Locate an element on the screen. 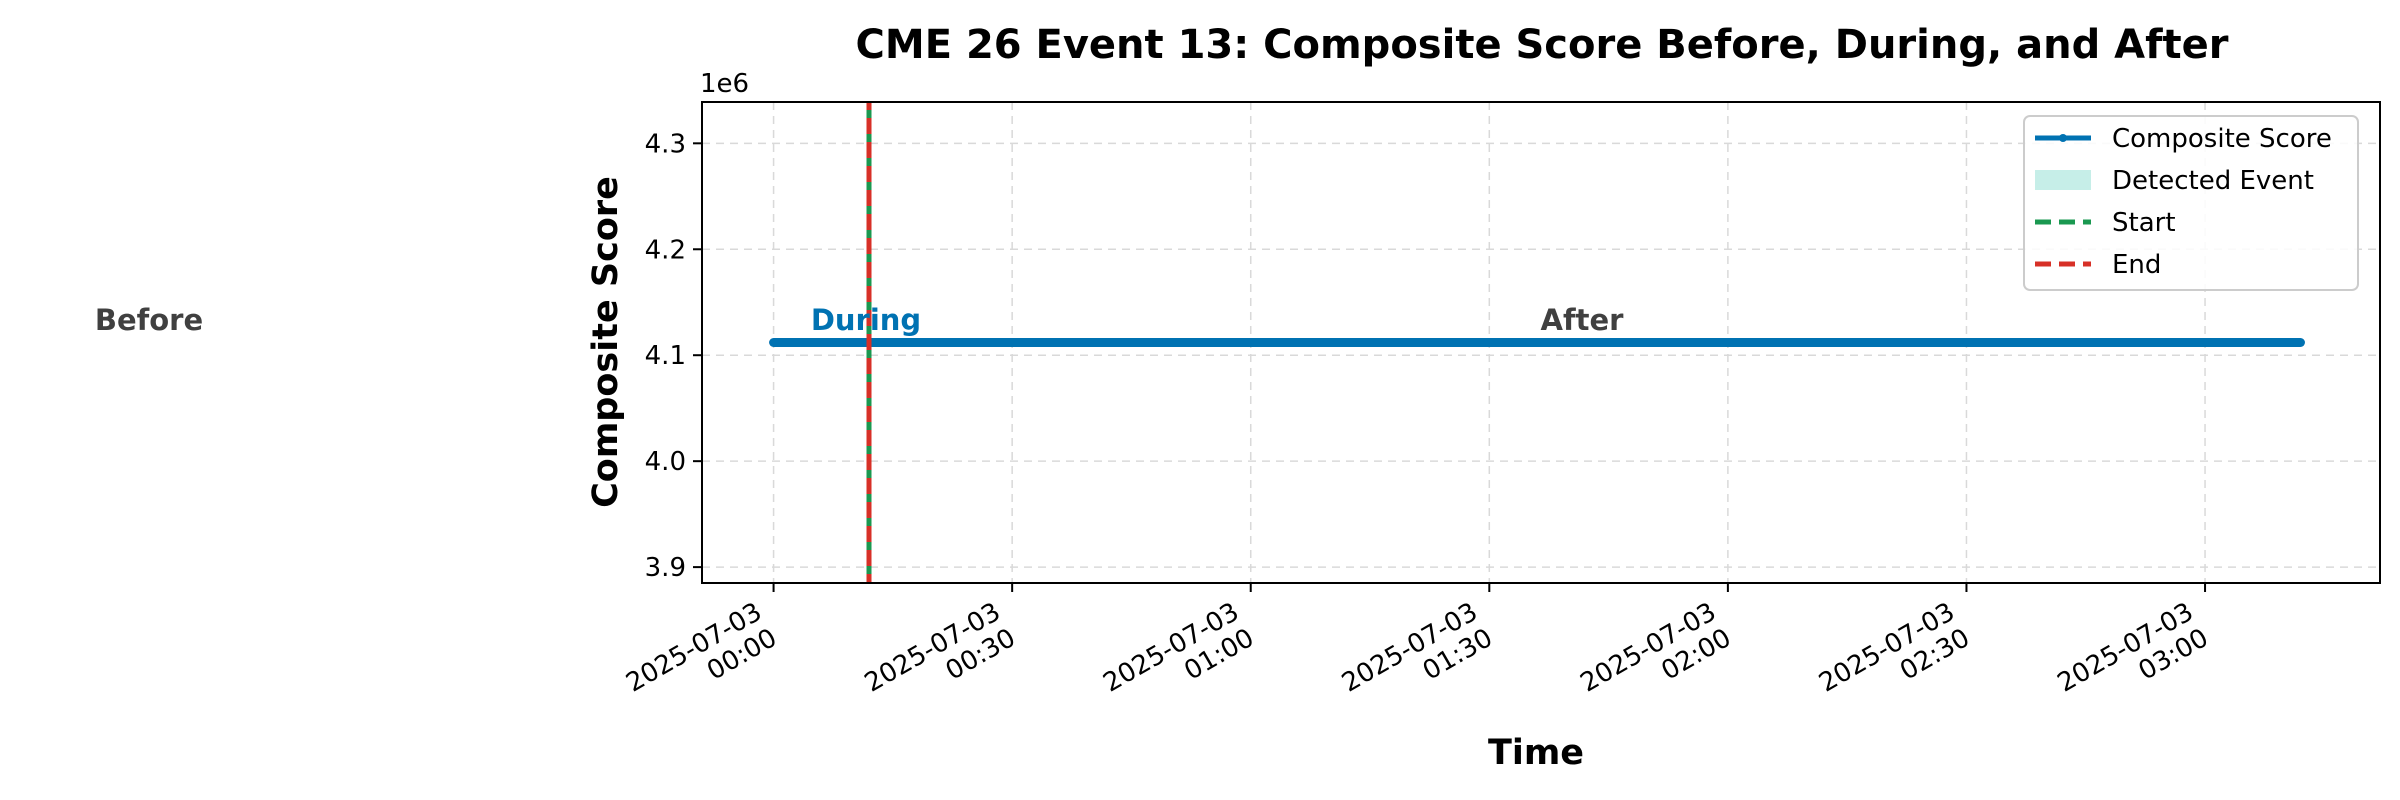 This screenshot has height=800, width=2400. y-tick-label: 3.9 is located at coordinates (665, 568).